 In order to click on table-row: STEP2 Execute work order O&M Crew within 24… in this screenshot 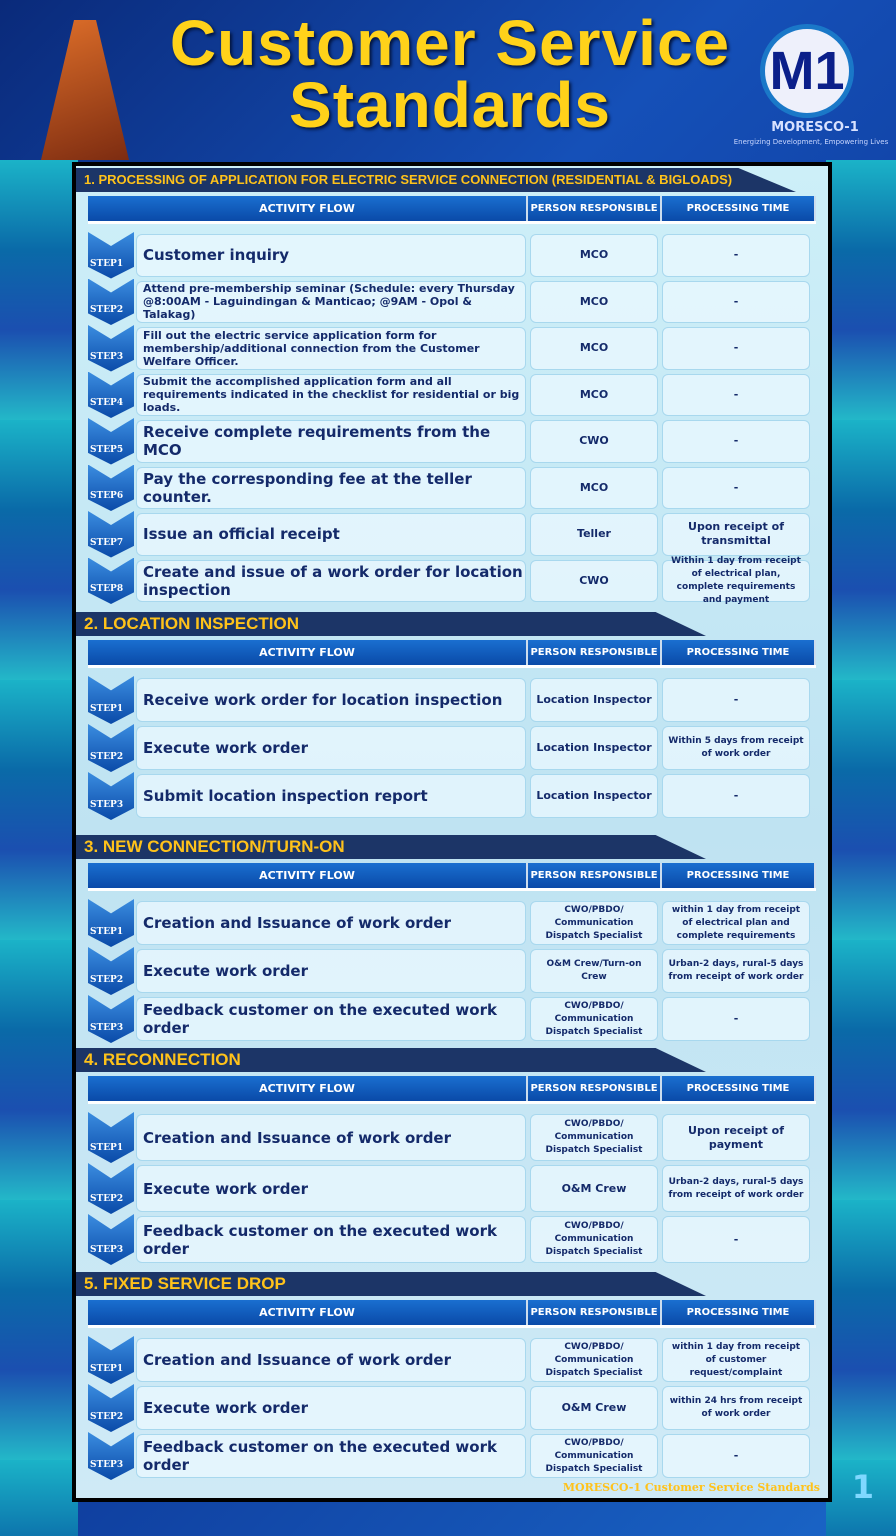, I will do `click(452, 1408)`.